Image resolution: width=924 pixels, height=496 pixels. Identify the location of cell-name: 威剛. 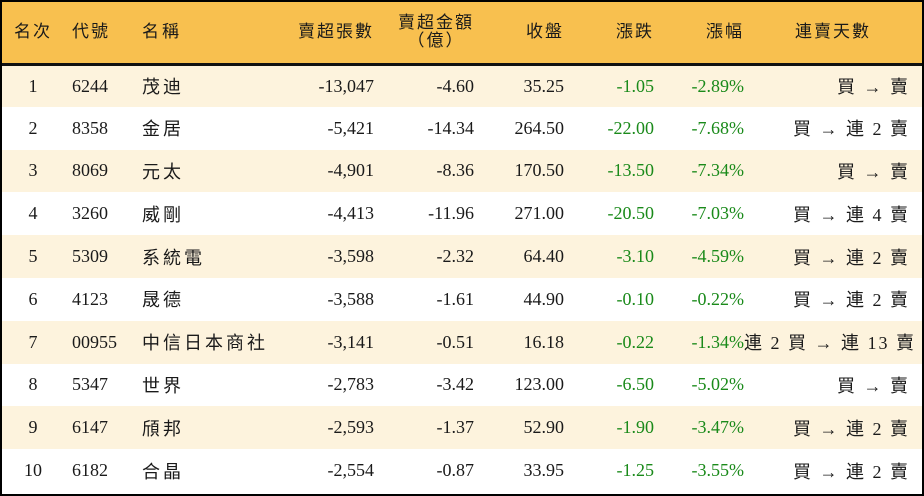
(163, 214).